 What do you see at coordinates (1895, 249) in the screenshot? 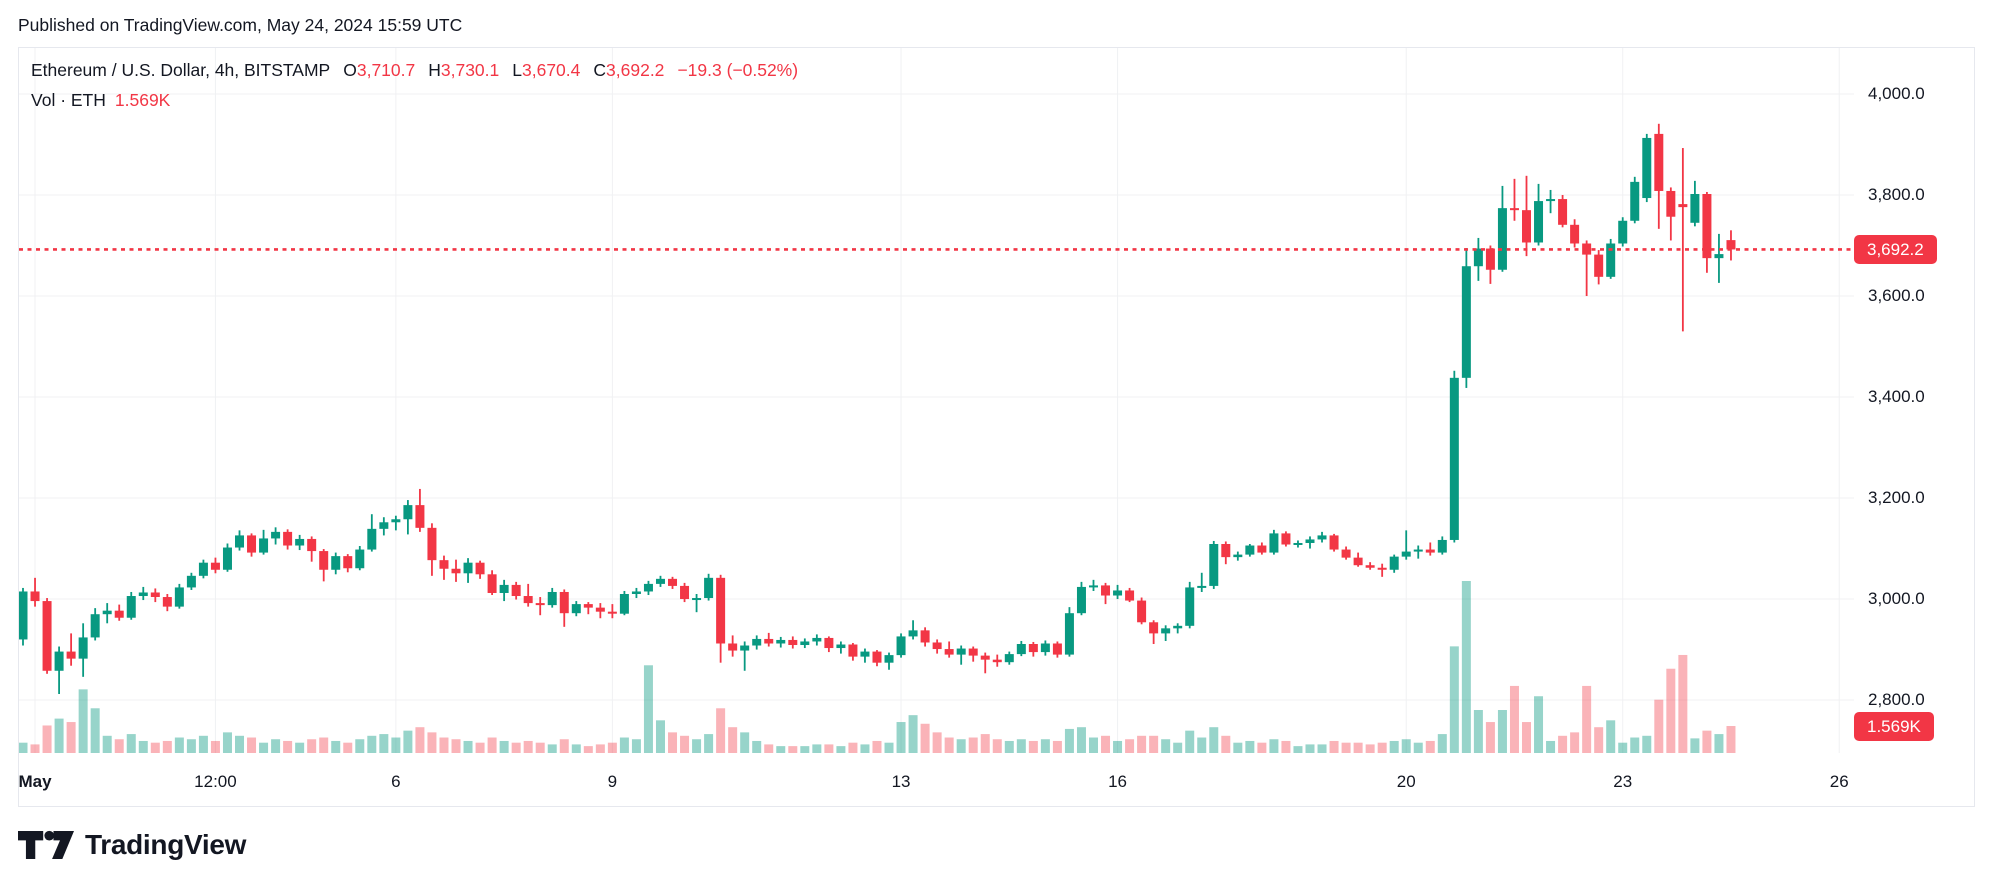
I see `last-price-badge: 3,692.2` at bounding box center [1895, 249].